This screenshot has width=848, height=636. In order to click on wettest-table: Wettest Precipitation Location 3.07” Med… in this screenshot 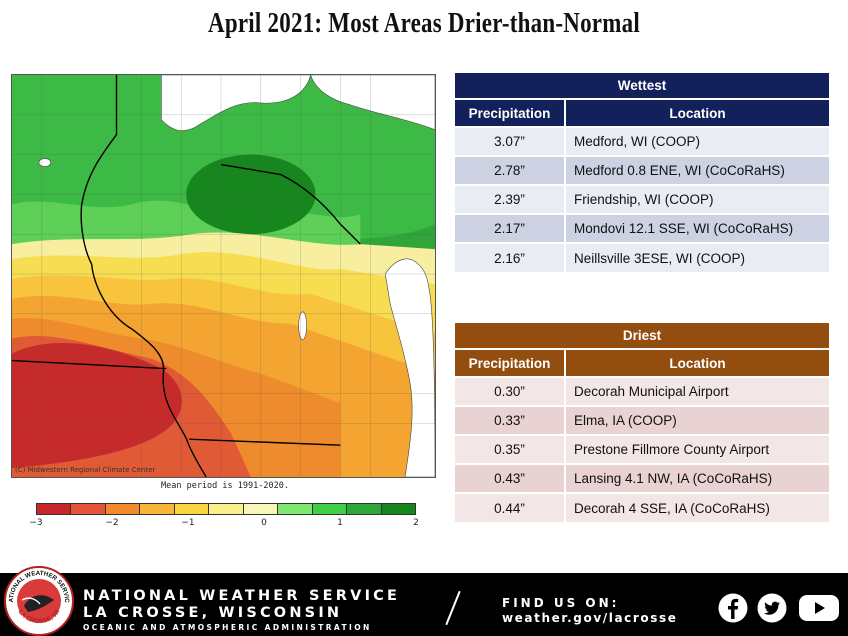, I will do `click(642, 172)`.